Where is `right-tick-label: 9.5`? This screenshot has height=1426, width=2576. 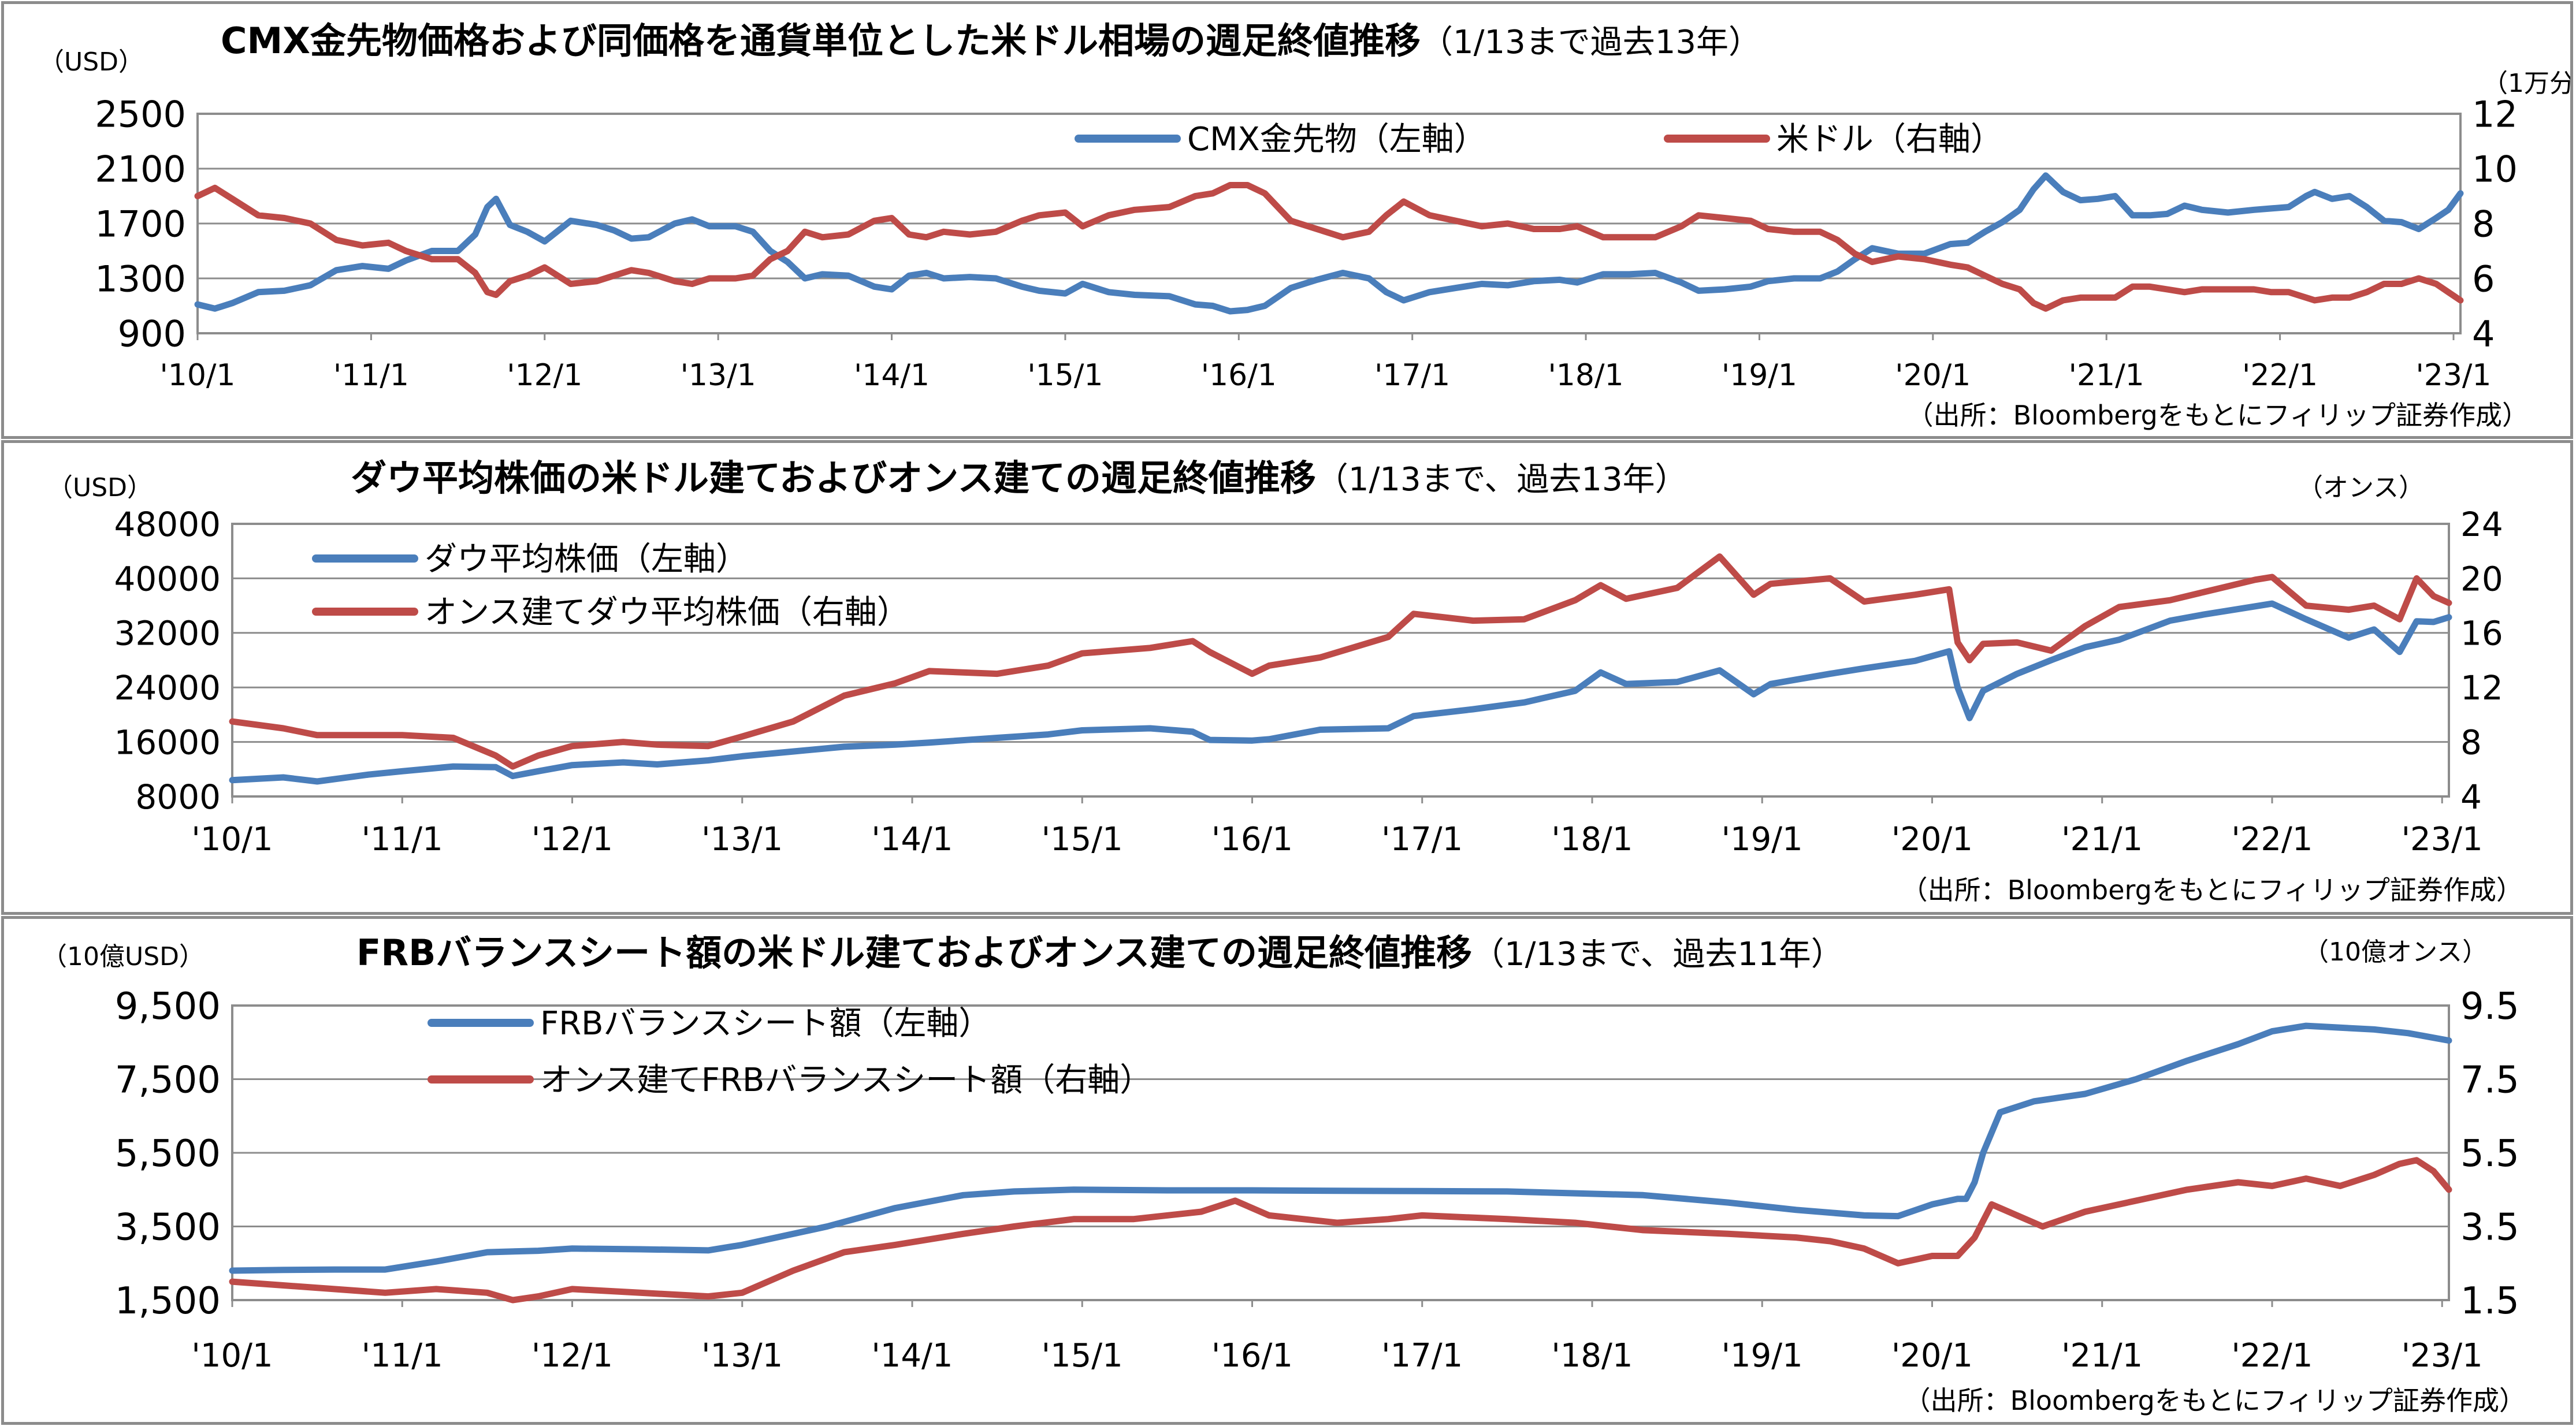
right-tick-label: 9.5 is located at coordinates (2490, 1007).